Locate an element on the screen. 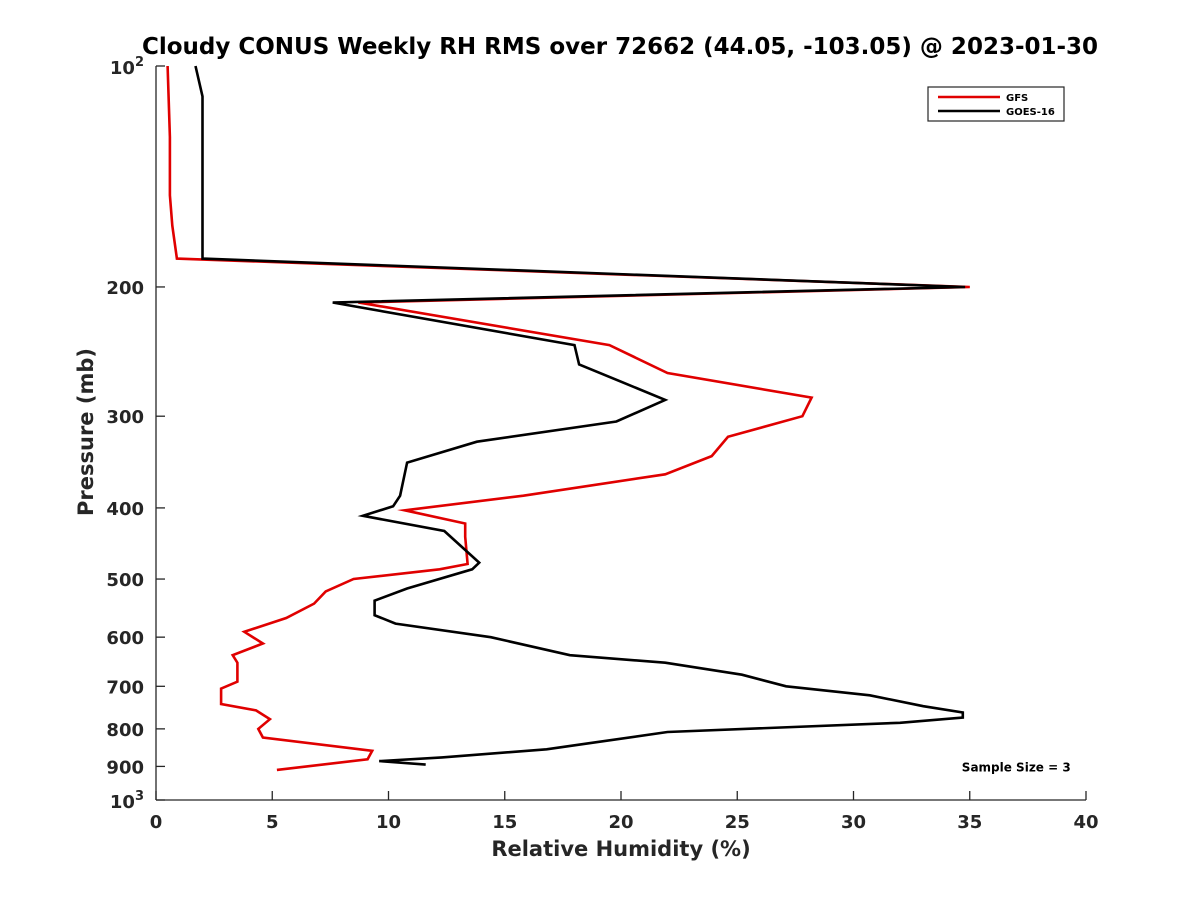 The image size is (1200, 905). y-tick-label: 700 is located at coordinates (125, 687).